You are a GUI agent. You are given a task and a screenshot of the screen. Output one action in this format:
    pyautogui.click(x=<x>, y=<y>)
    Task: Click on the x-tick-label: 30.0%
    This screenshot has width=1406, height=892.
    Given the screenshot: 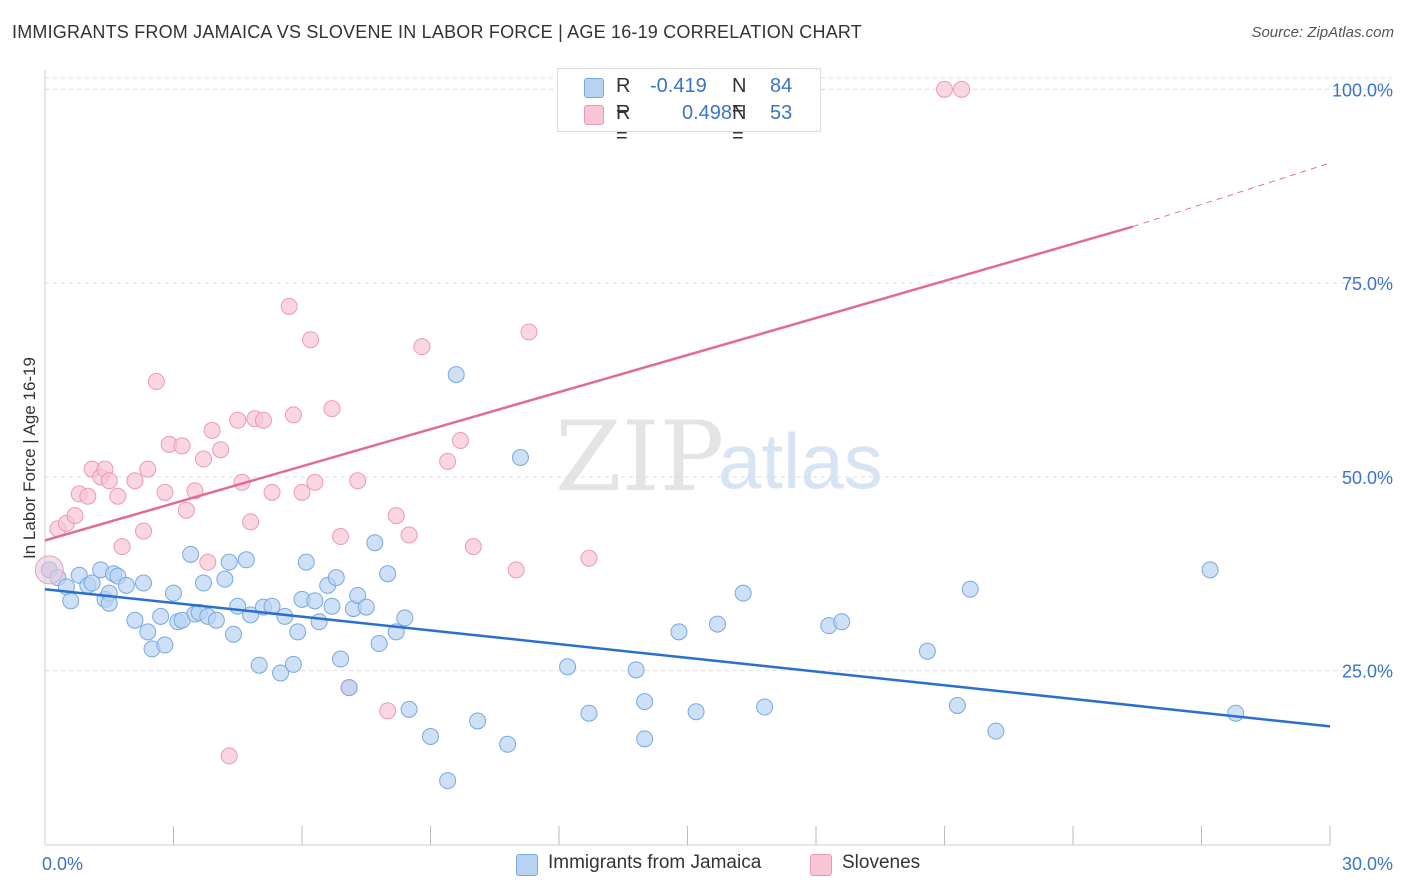 What is the action you would take?
    pyautogui.click(x=1367, y=864)
    